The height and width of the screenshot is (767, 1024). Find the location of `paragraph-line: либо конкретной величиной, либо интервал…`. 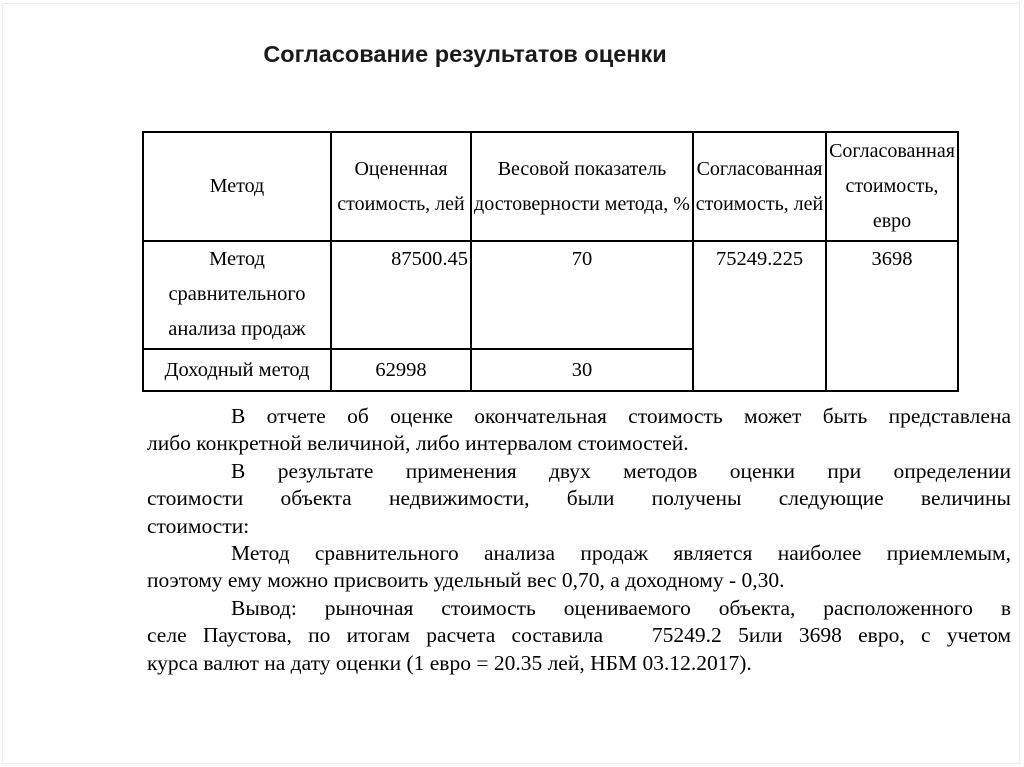

paragraph-line: либо конкретной величиной, либо интервал… is located at coordinates (418, 443).